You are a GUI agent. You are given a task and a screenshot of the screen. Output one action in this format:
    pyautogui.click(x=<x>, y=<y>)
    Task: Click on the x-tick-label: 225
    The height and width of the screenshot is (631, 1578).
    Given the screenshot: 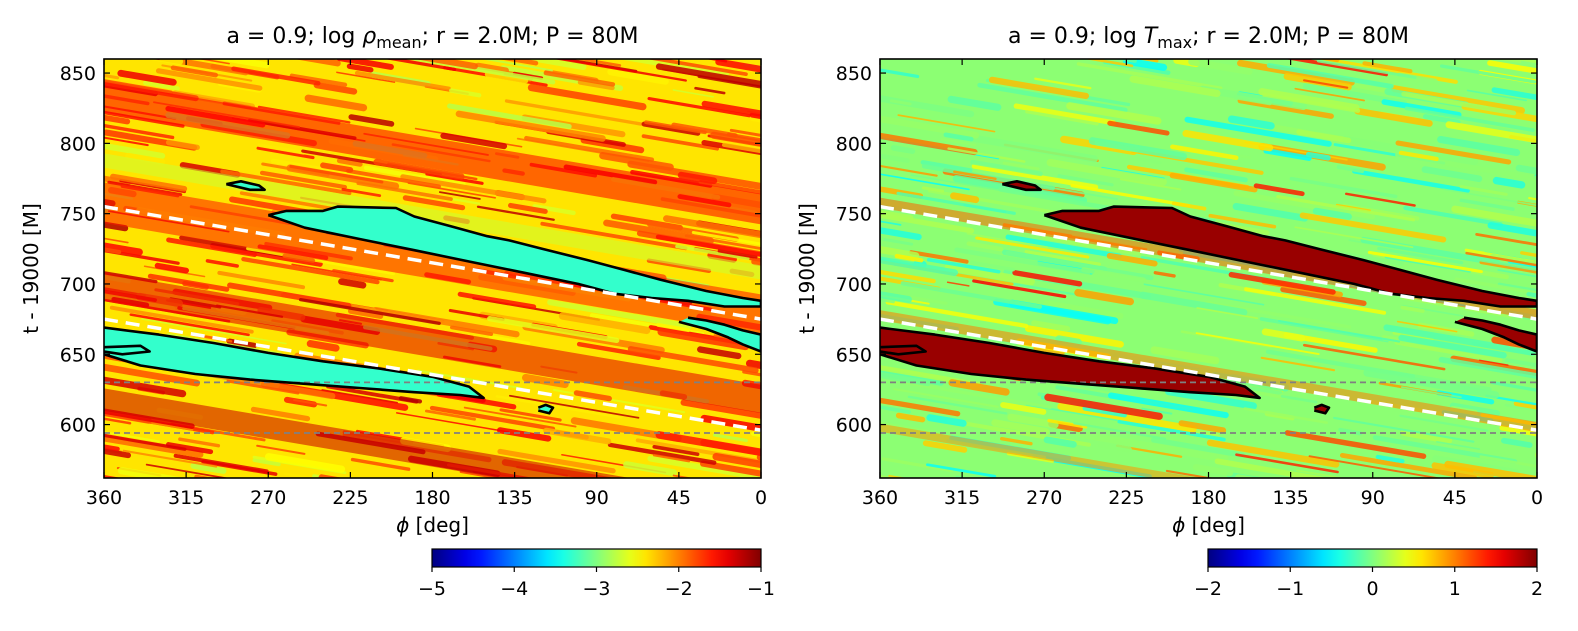 What is the action you would take?
    pyautogui.click(x=1126, y=498)
    